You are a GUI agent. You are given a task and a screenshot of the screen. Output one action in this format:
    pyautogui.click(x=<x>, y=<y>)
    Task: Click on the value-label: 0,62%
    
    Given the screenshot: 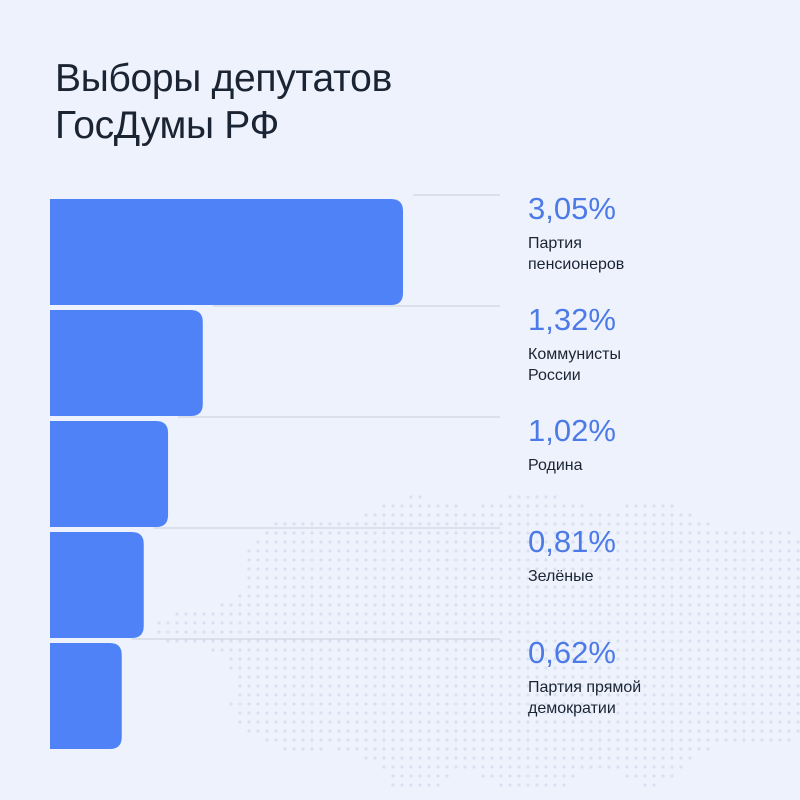 What is the action you would take?
    pyautogui.click(x=572, y=652)
    